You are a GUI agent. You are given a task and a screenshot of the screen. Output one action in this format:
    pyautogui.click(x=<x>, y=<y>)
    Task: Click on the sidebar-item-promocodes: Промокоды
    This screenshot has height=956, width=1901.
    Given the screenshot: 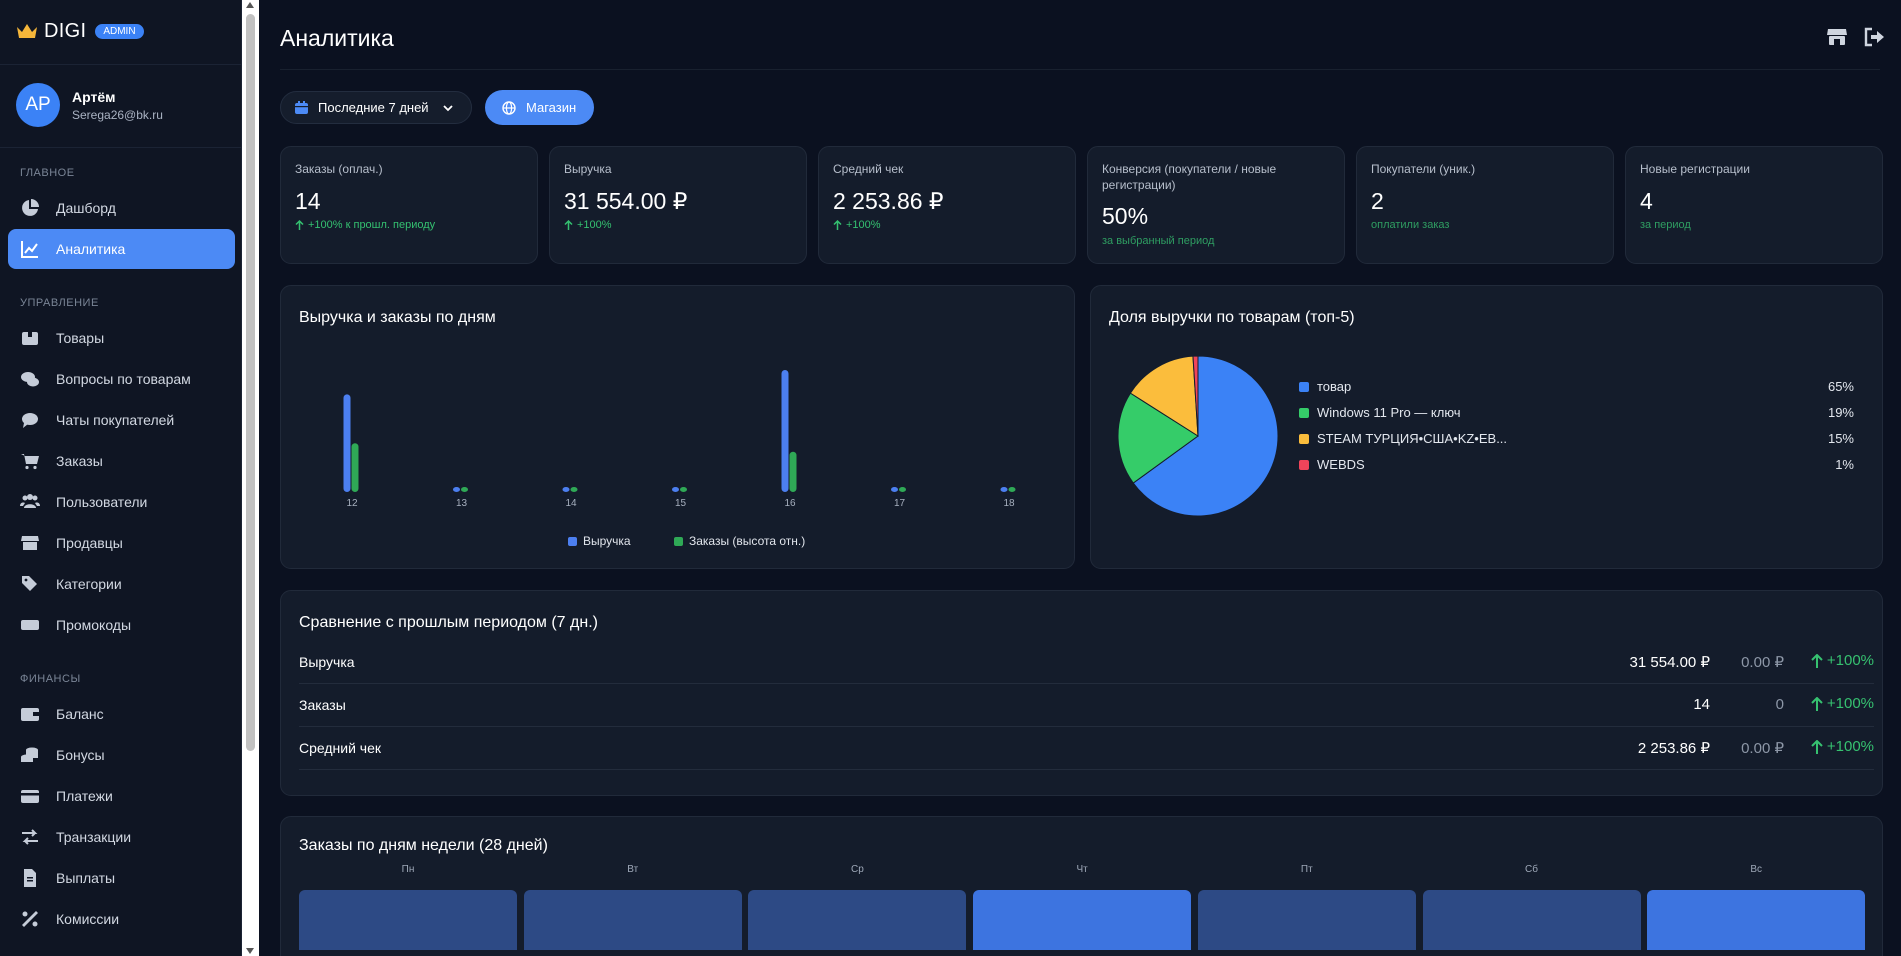 What is the action you would take?
    pyautogui.click(x=121, y=625)
    